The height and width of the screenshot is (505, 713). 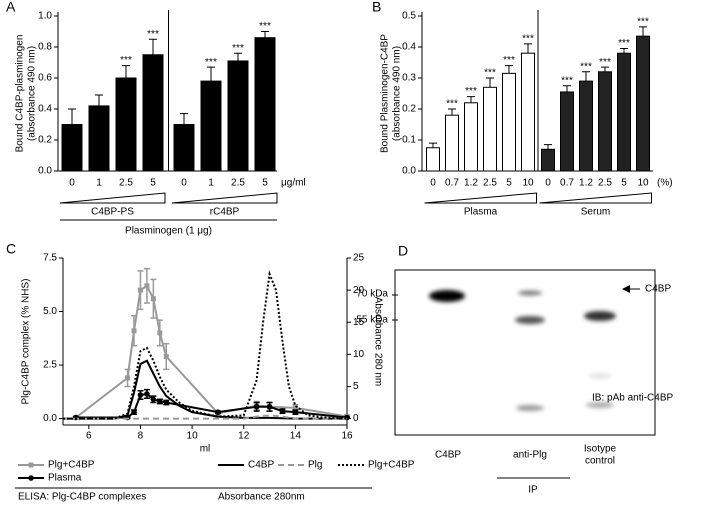 What do you see at coordinates (626, 289) in the screenshot?
I see `arrow-head` at bounding box center [626, 289].